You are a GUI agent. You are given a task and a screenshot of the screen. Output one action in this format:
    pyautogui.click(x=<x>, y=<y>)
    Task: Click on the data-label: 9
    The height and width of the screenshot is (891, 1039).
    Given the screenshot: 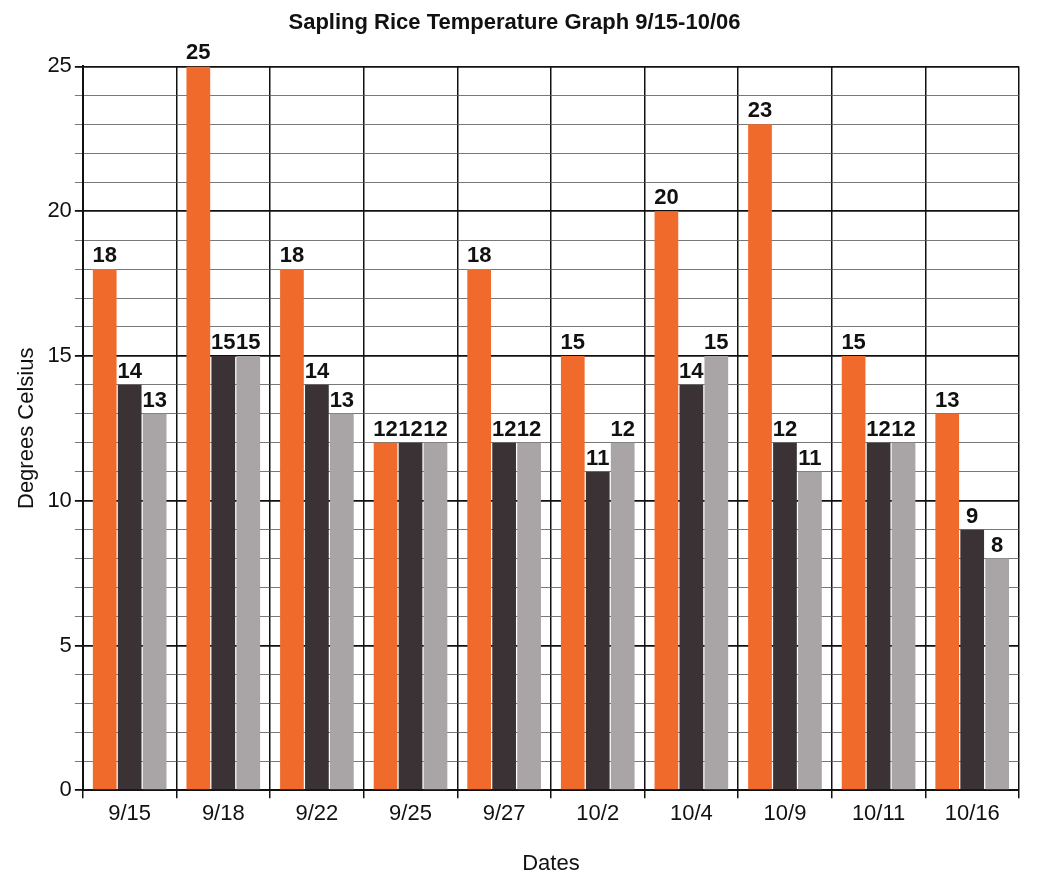 What is the action you would take?
    pyautogui.click(x=972, y=515)
    